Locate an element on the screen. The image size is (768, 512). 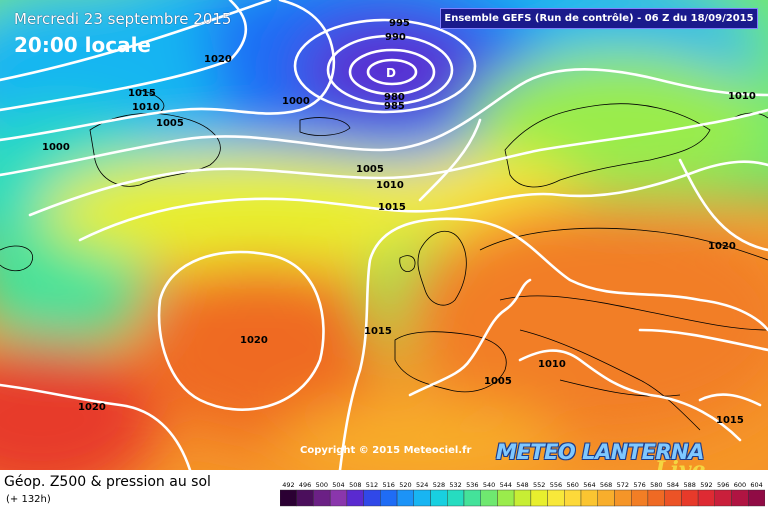
low-pressure-marker: D is located at coordinates (391, 73).